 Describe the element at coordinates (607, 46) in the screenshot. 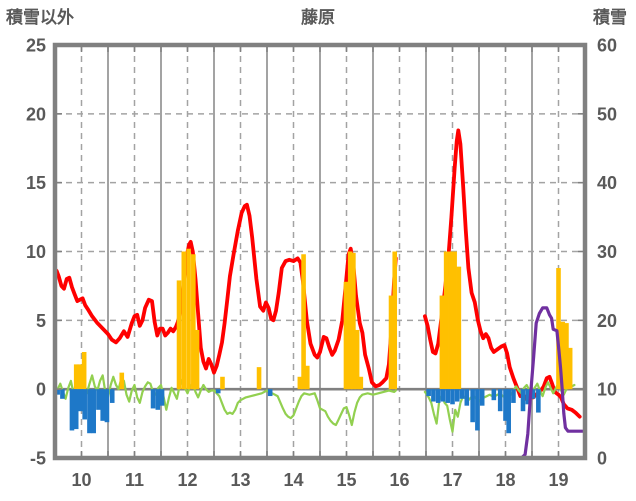

I see `right-axis-tick-label: 60` at that location.